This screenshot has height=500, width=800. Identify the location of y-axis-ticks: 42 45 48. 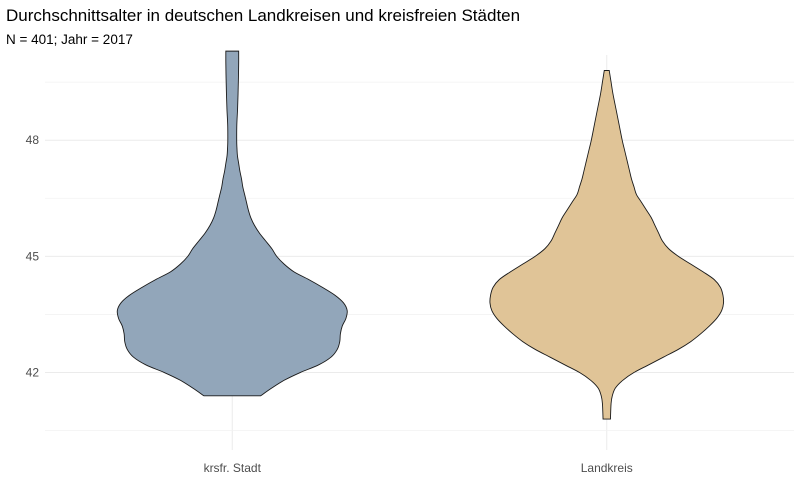
(33, 256).